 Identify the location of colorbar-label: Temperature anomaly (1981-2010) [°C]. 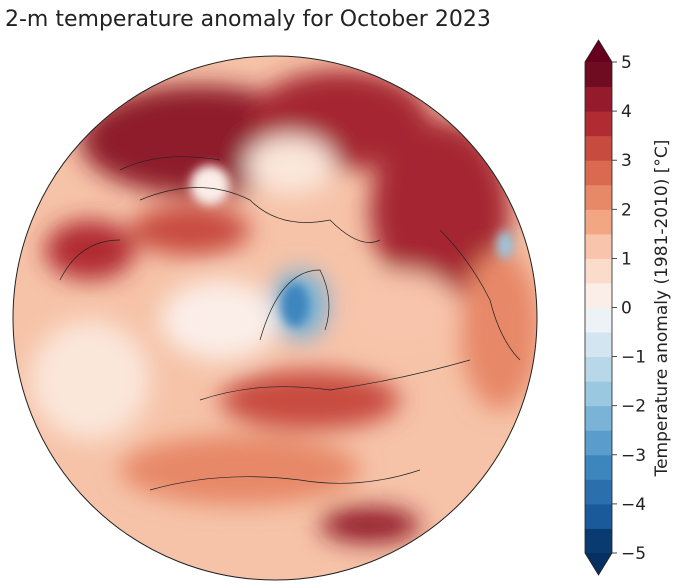
(662, 309).